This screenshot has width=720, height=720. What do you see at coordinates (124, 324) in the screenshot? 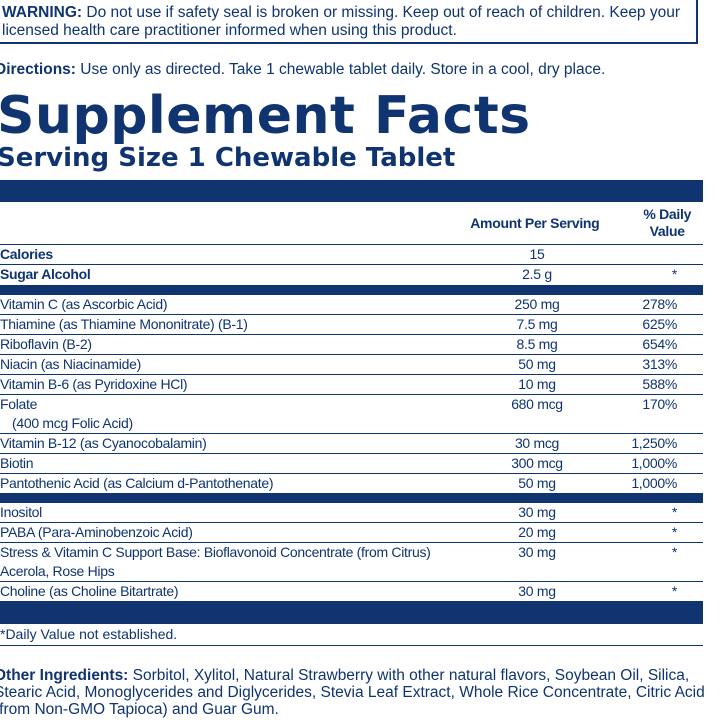
I see `nutrient-name: Thiamine (as Thiamine Mononitrate) (B-1)` at bounding box center [124, 324].